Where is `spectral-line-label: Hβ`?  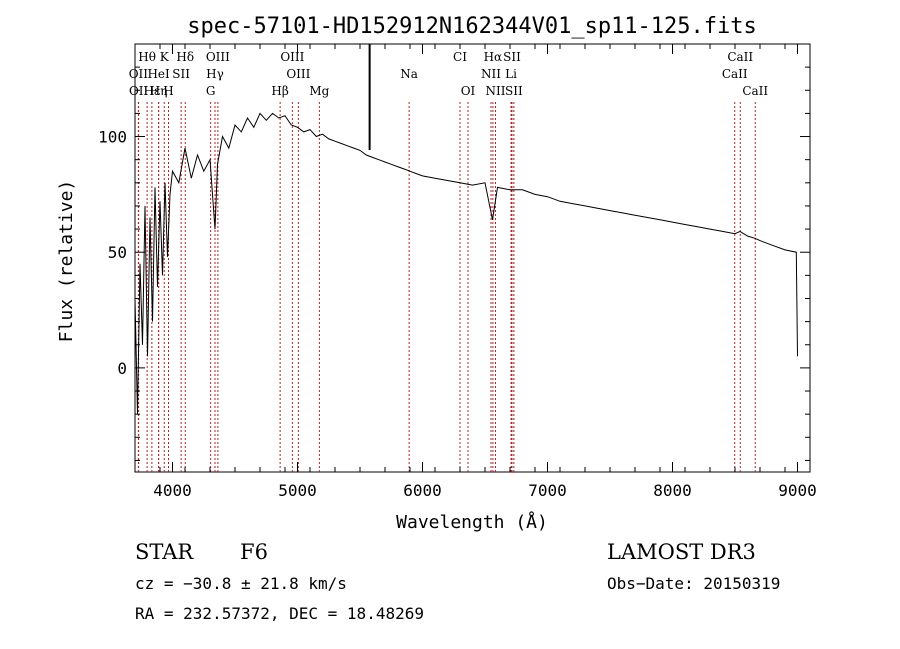 spectral-line-label: Hβ is located at coordinates (279, 91).